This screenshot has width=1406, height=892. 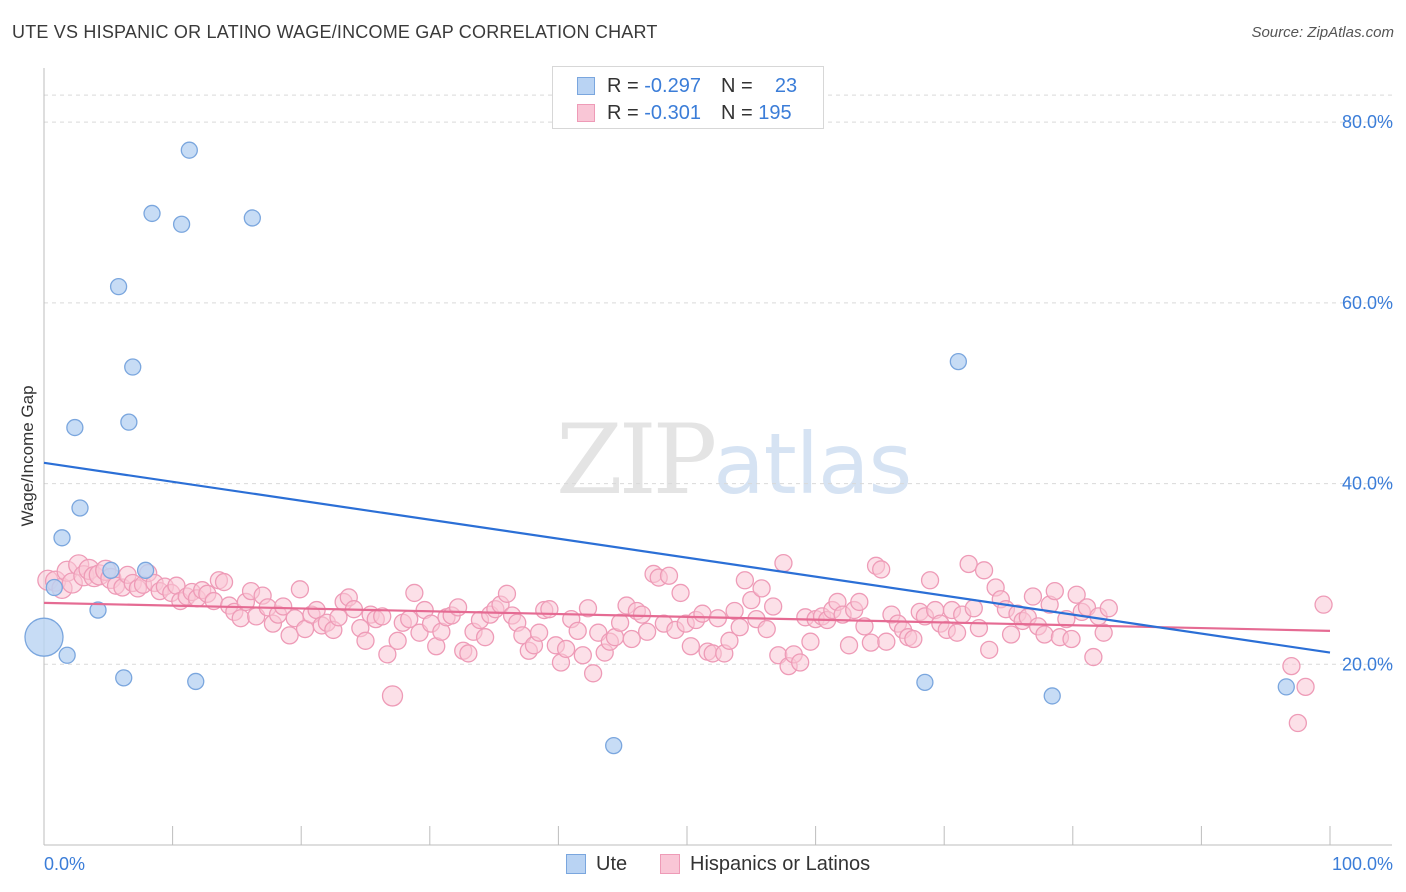 I want to click on bottom-legend-ute-label: Ute, so click(x=612, y=863).